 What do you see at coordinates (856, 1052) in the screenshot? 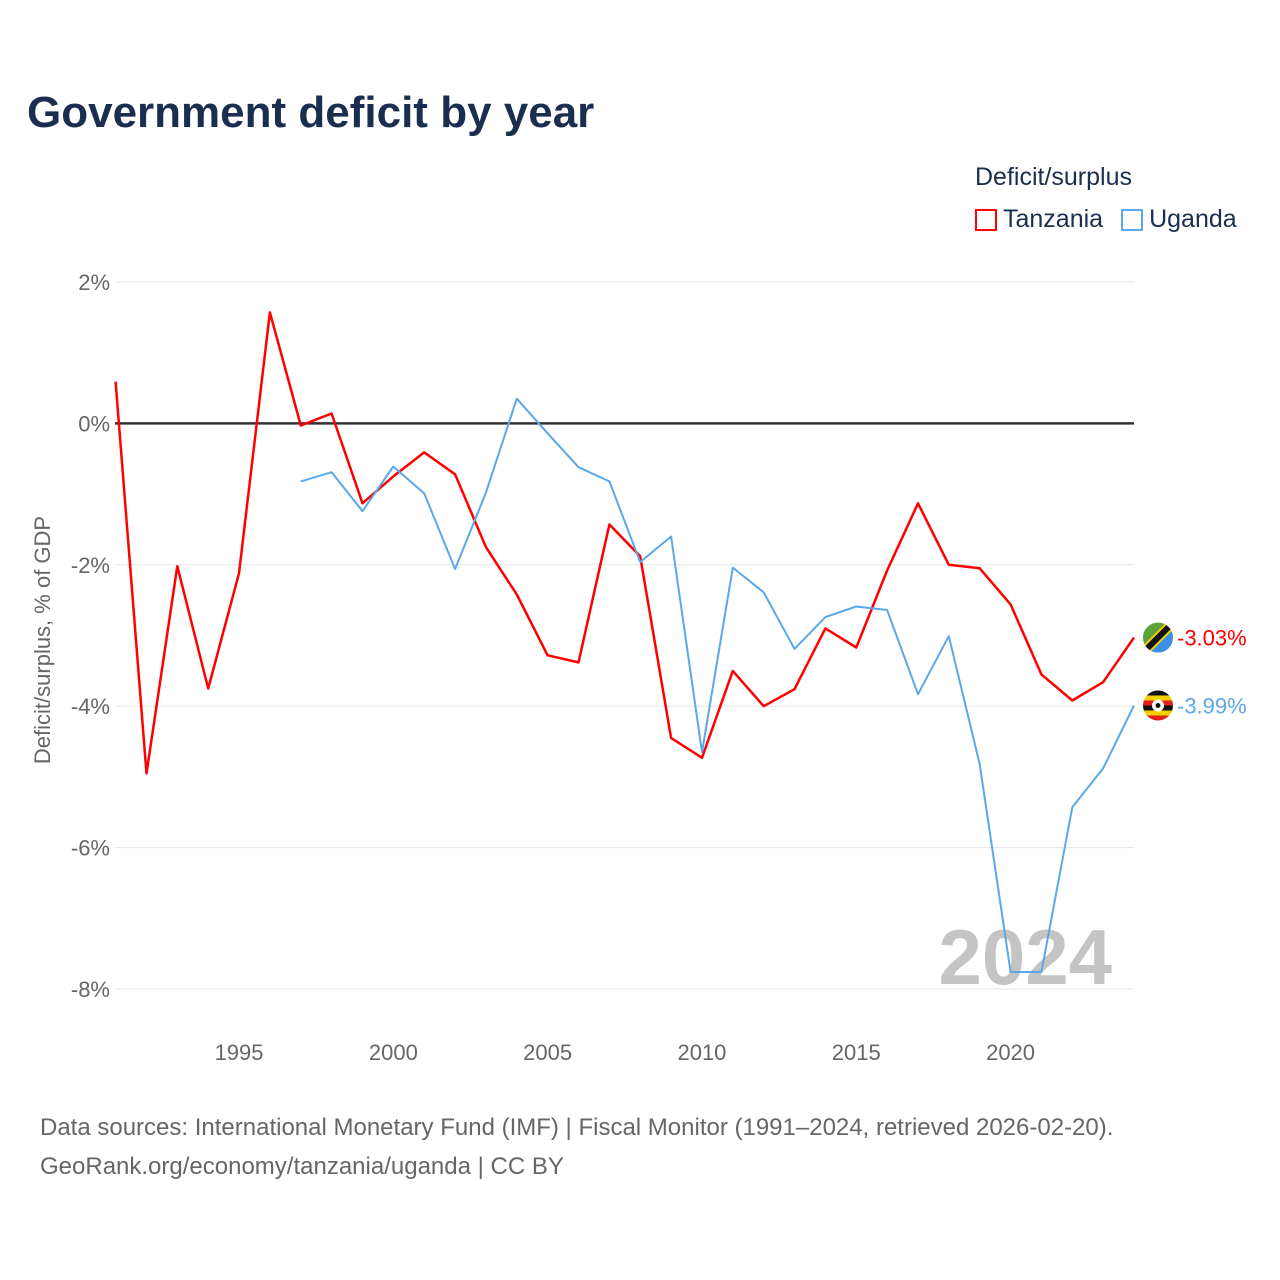
I see `x-tick-label: 2015` at bounding box center [856, 1052].